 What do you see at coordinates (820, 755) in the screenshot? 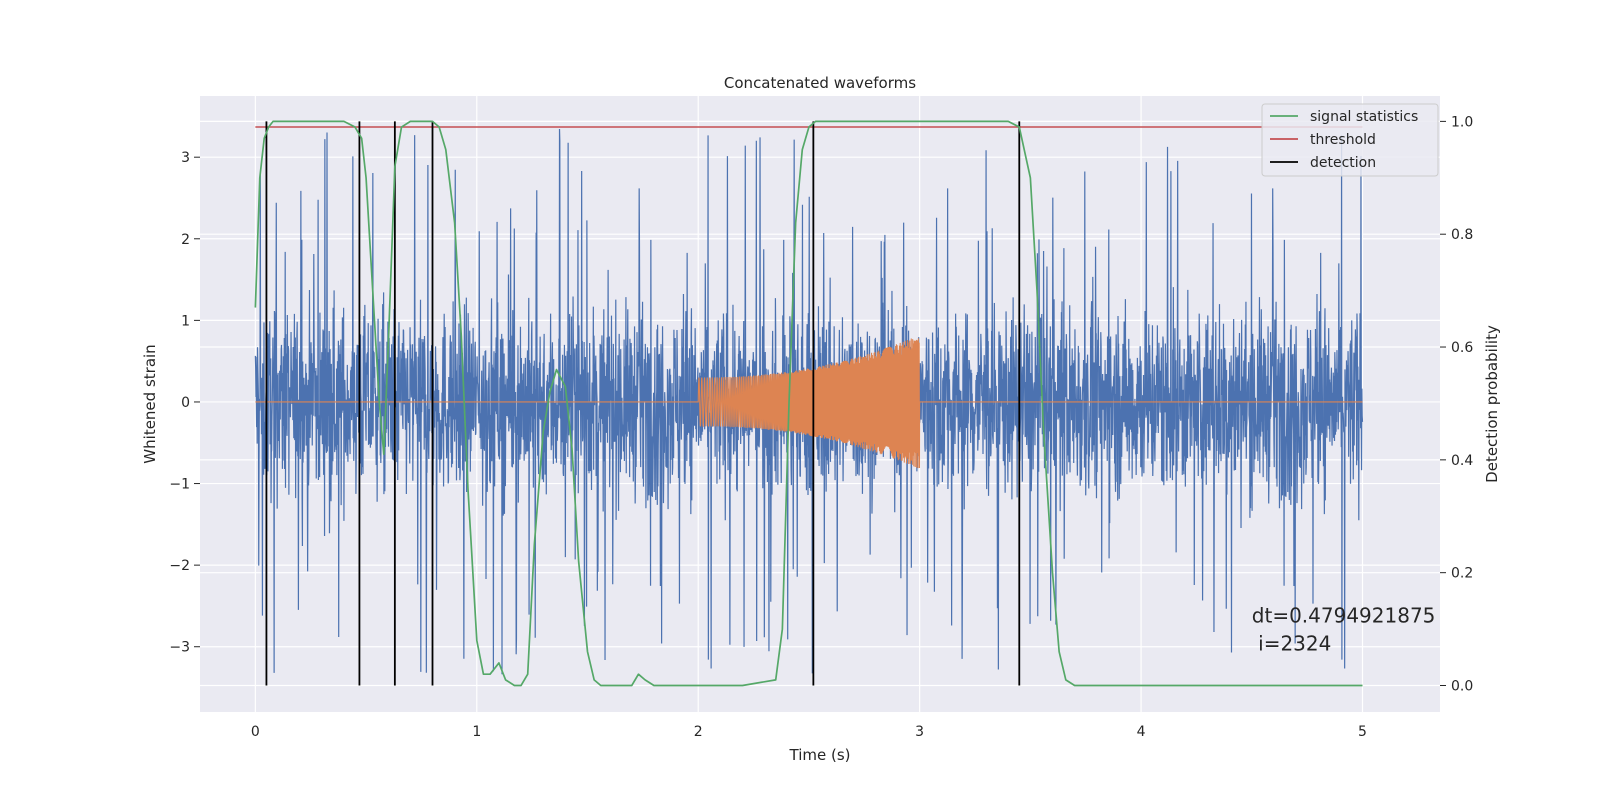
I see `x-axis-label: Time (s)` at bounding box center [820, 755].